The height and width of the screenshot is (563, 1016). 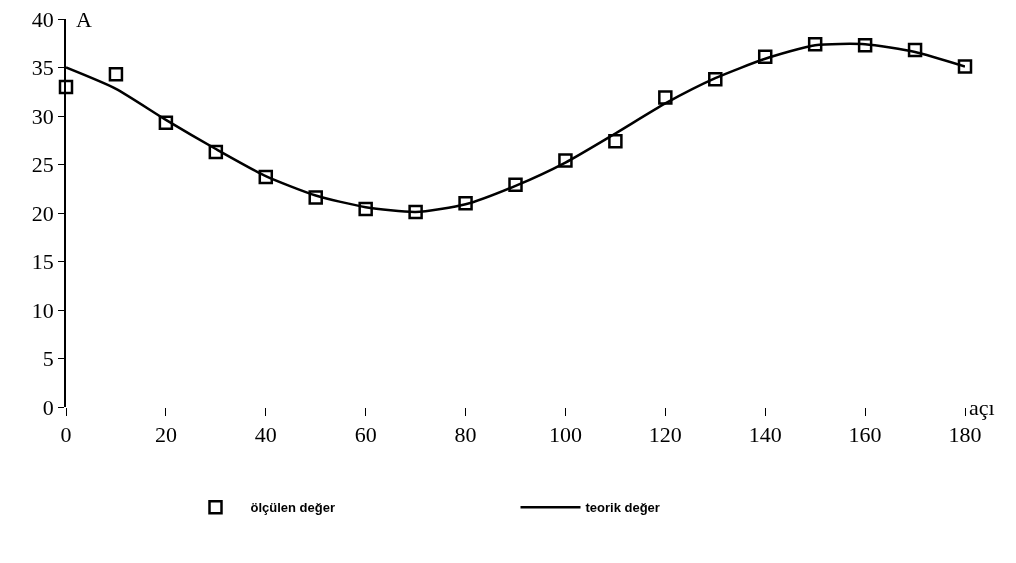 I want to click on x-axis-title: açı, so click(x=982, y=407).